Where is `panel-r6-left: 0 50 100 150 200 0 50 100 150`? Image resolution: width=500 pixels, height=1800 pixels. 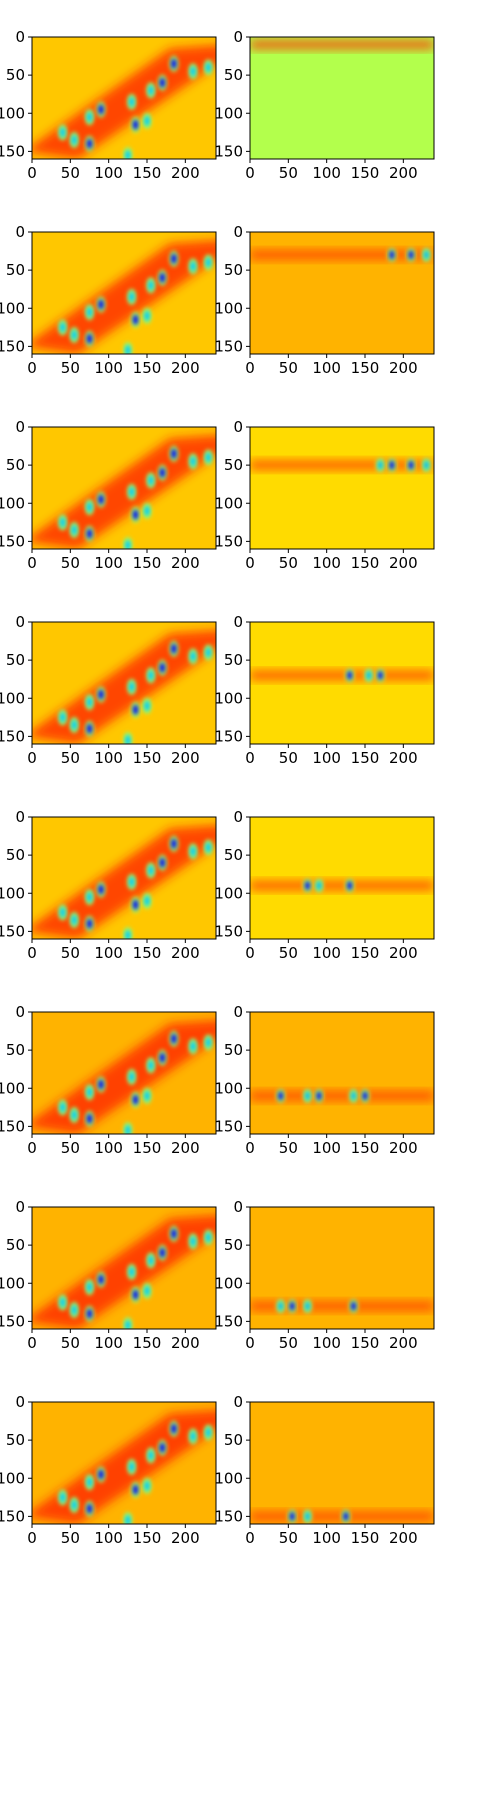
panel-r6-left: 0 50 100 150 200 0 50 100 150 is located at coordinates (108, 1080).